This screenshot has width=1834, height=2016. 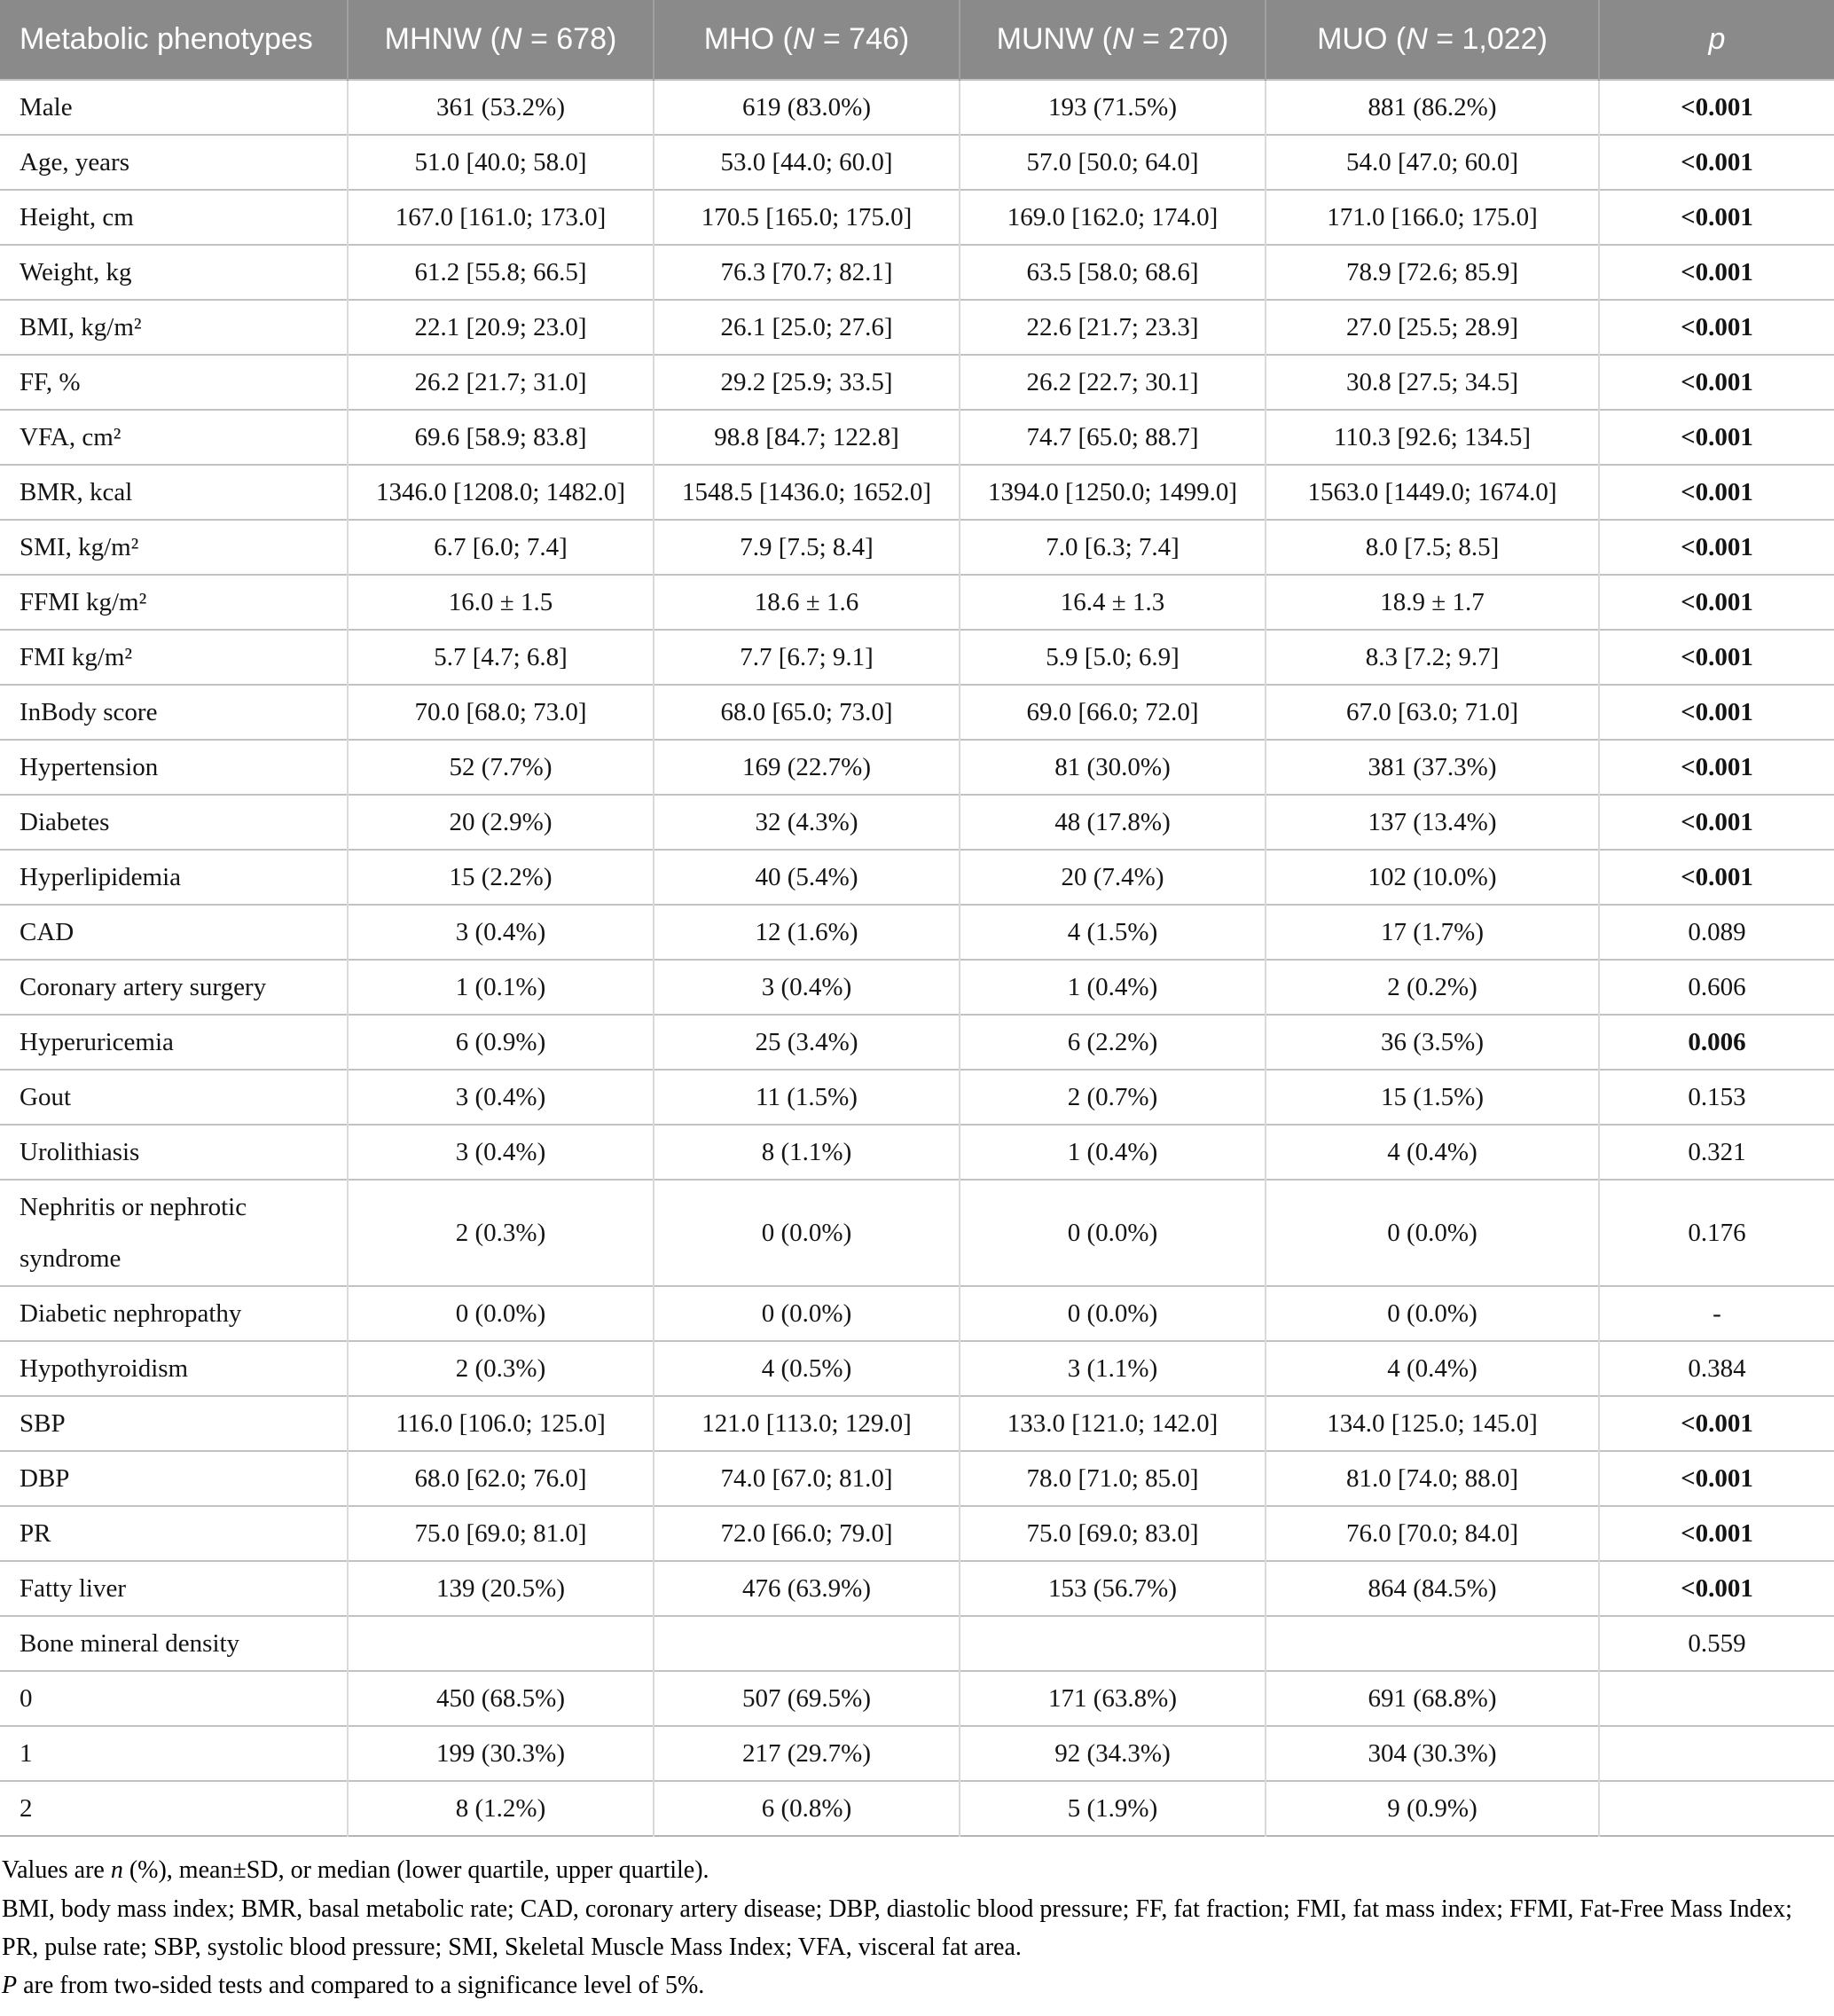 What do you see at coordinates (500, 1809) in the screenshot?
I see `value-mhnw: 8 (1.2%)` at bounding box center [500, 1809].